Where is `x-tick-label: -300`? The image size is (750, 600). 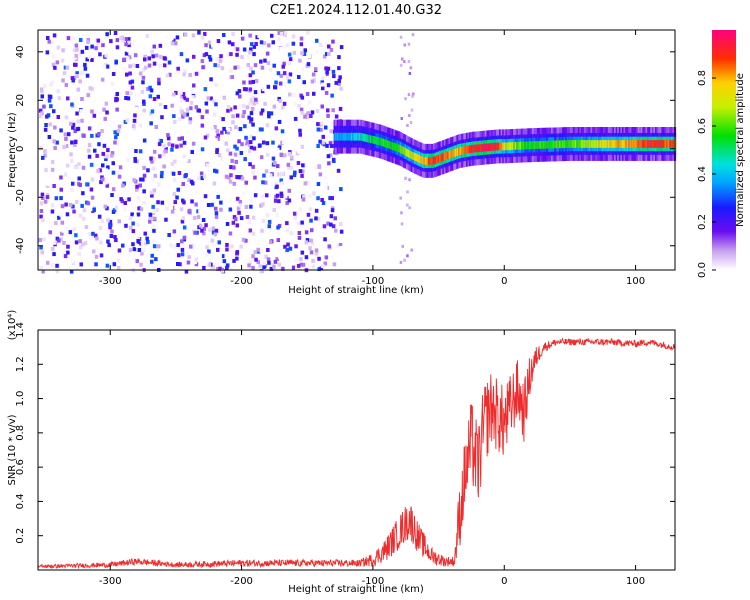 x-tick-label: -300 is located at coordinates (110, 581).